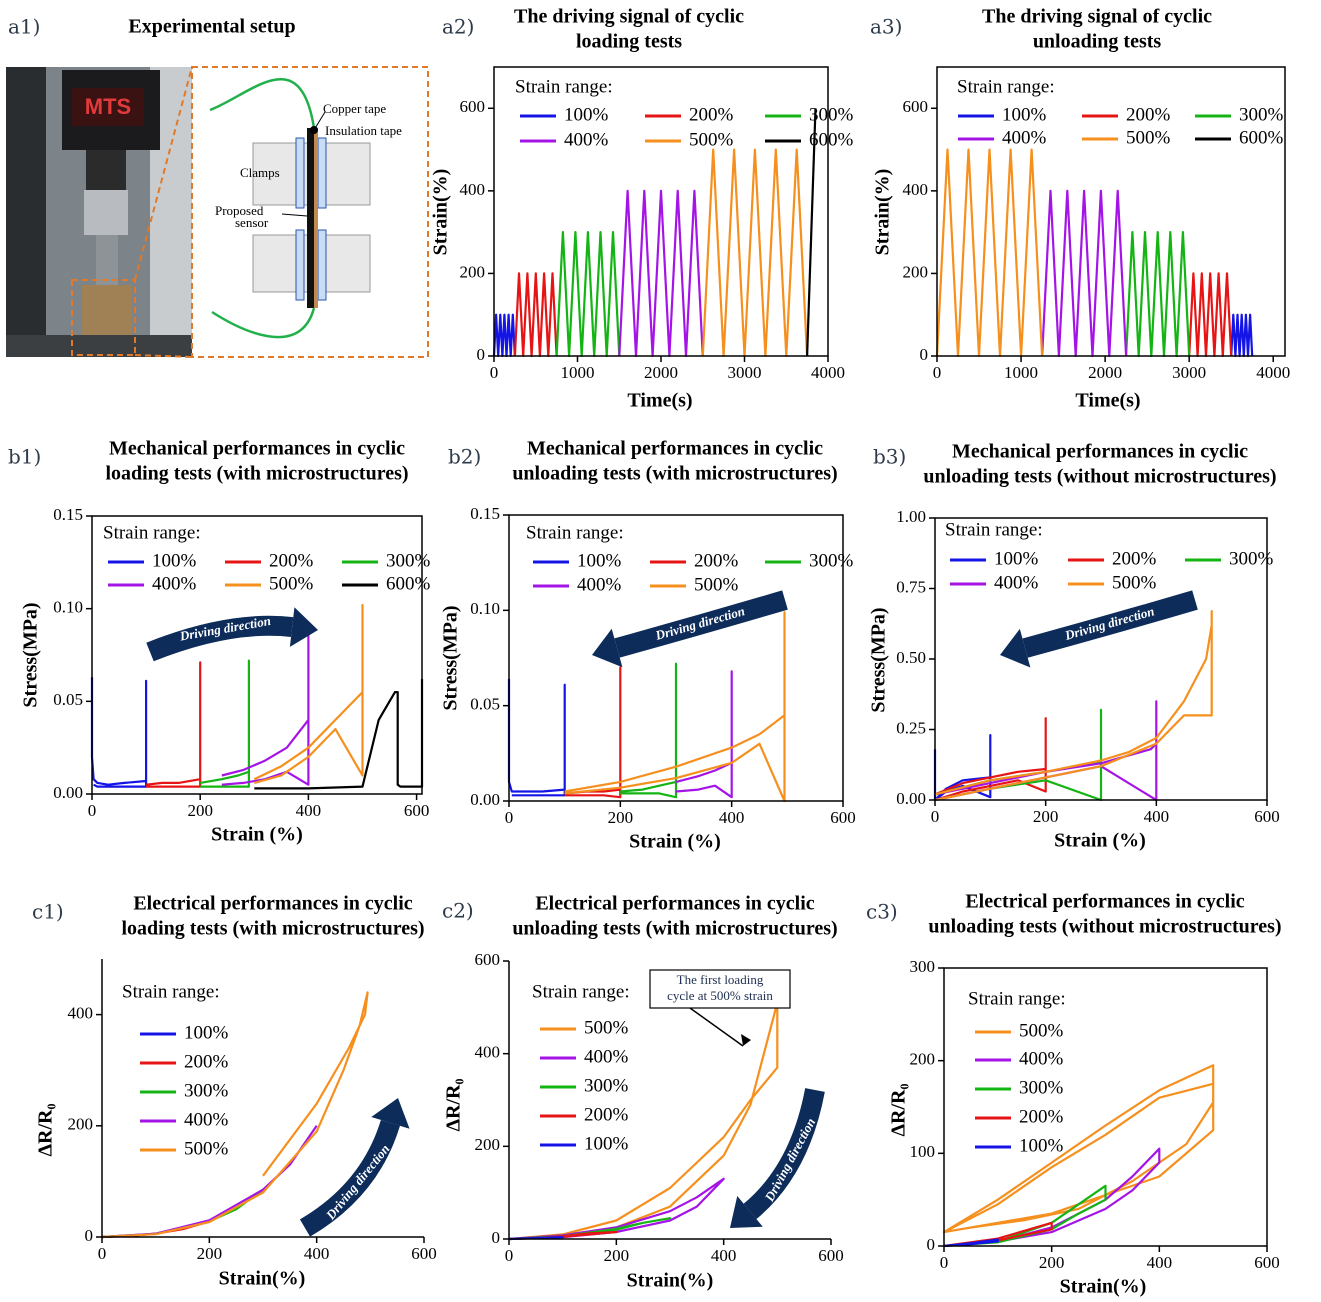 The width and height of the screenshot is (1321, 1302). What do you see at coordinates (108, 106) in the screenshot?
I see `brand: MTS` at bounding box center [108, 106].